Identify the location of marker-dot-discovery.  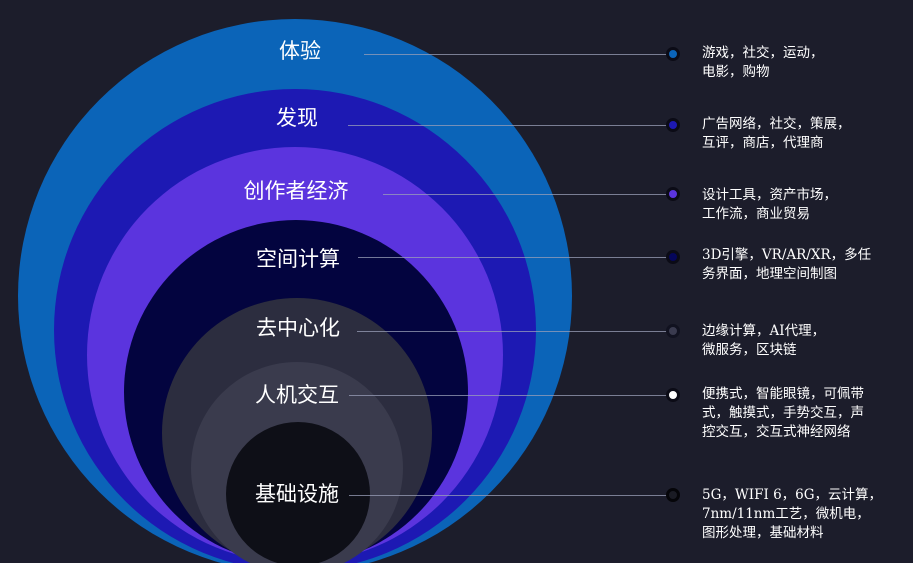
(673, 125).